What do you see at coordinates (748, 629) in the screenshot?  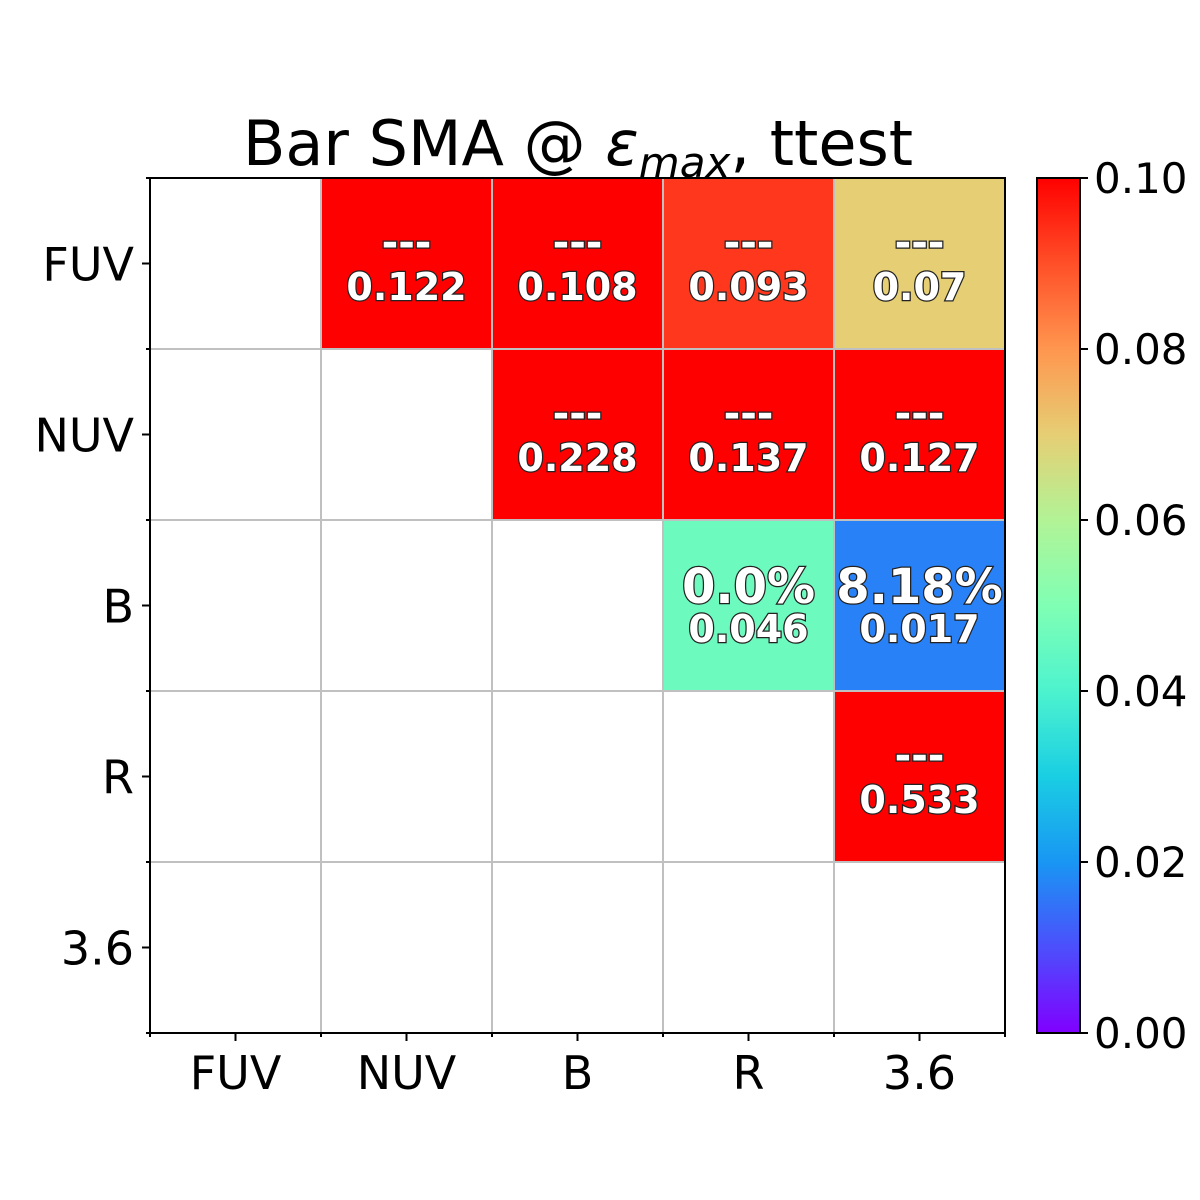 I see `cell-value-label: 0.046` at bounding box center [748, 629].